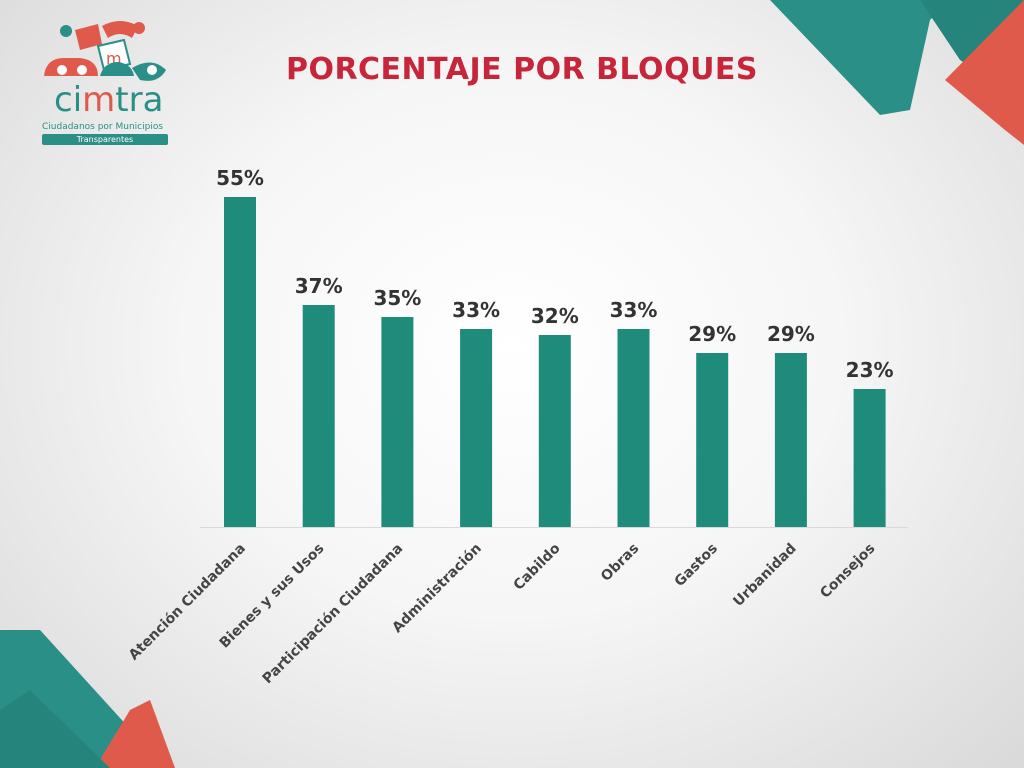 The width and height of the screenshot is (1024, 768). I want to click on logo-tagline-bar: Transparentes, so click(105, 139).